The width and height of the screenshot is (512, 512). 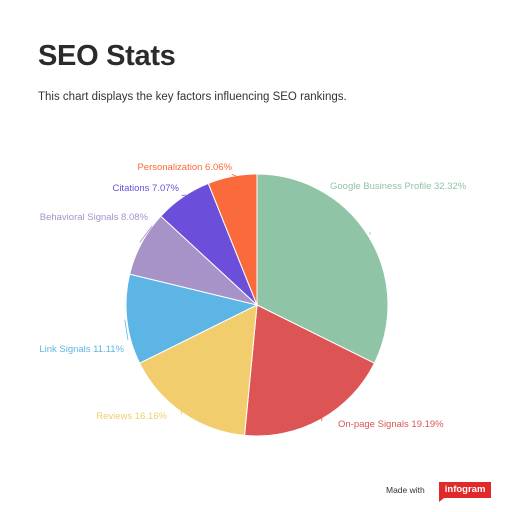 I want to click on leader-line-link-signals, so click(x=126, y=330).